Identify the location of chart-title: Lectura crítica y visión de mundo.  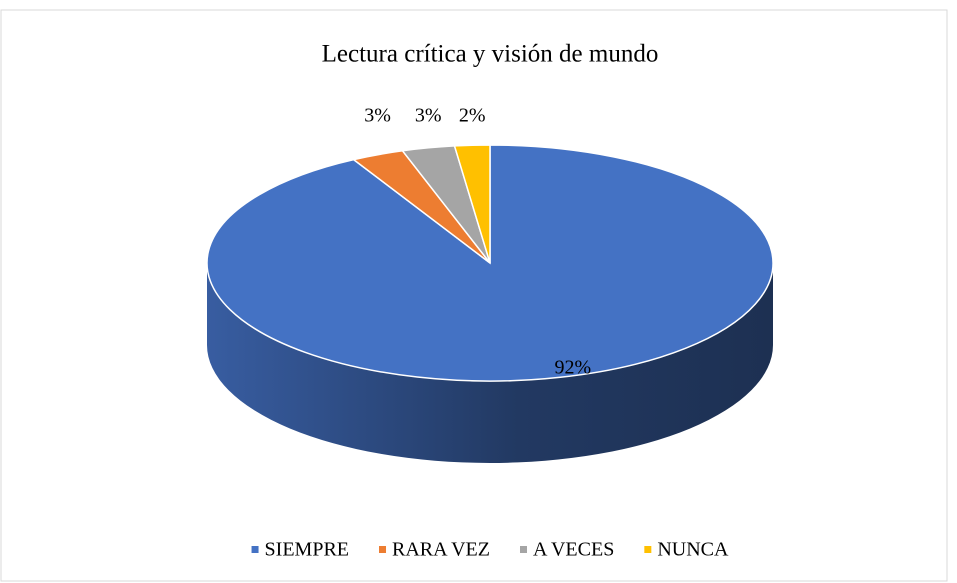
(490, 54).